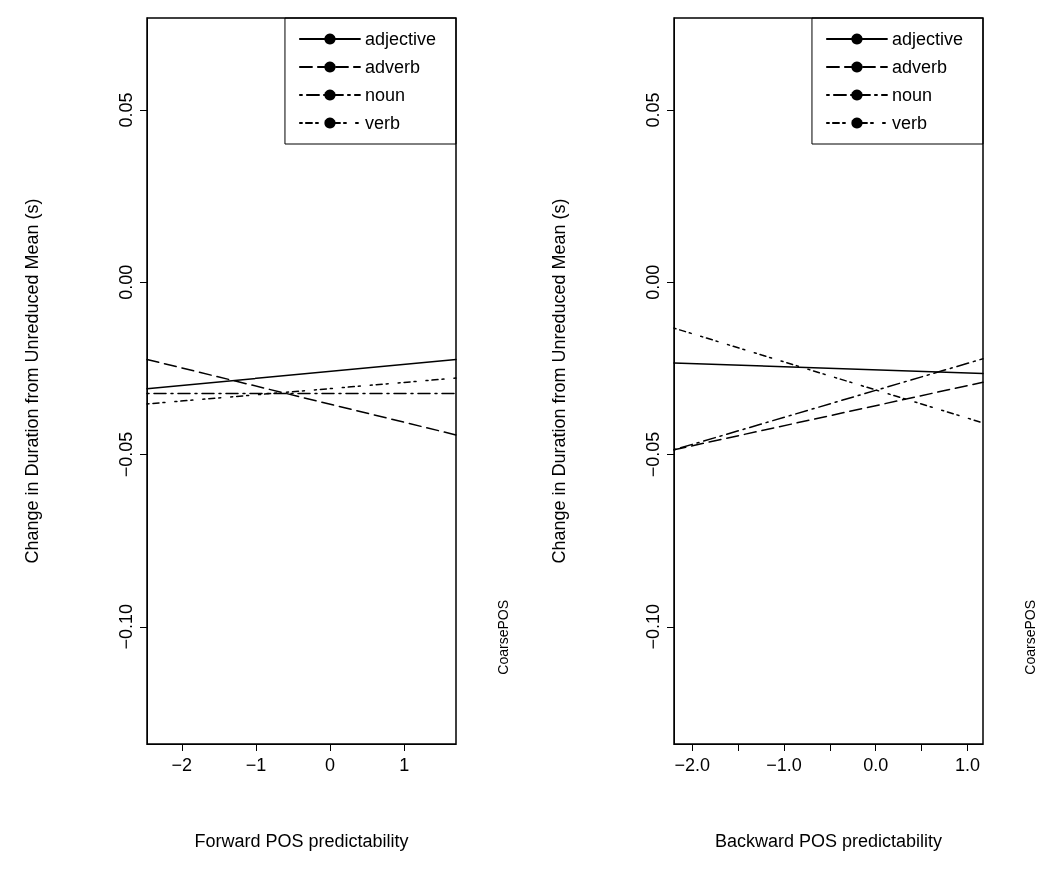  Describe the element at coordinates (182, 765) in the screenshot. I see `x-tick-label: −2` at that location.